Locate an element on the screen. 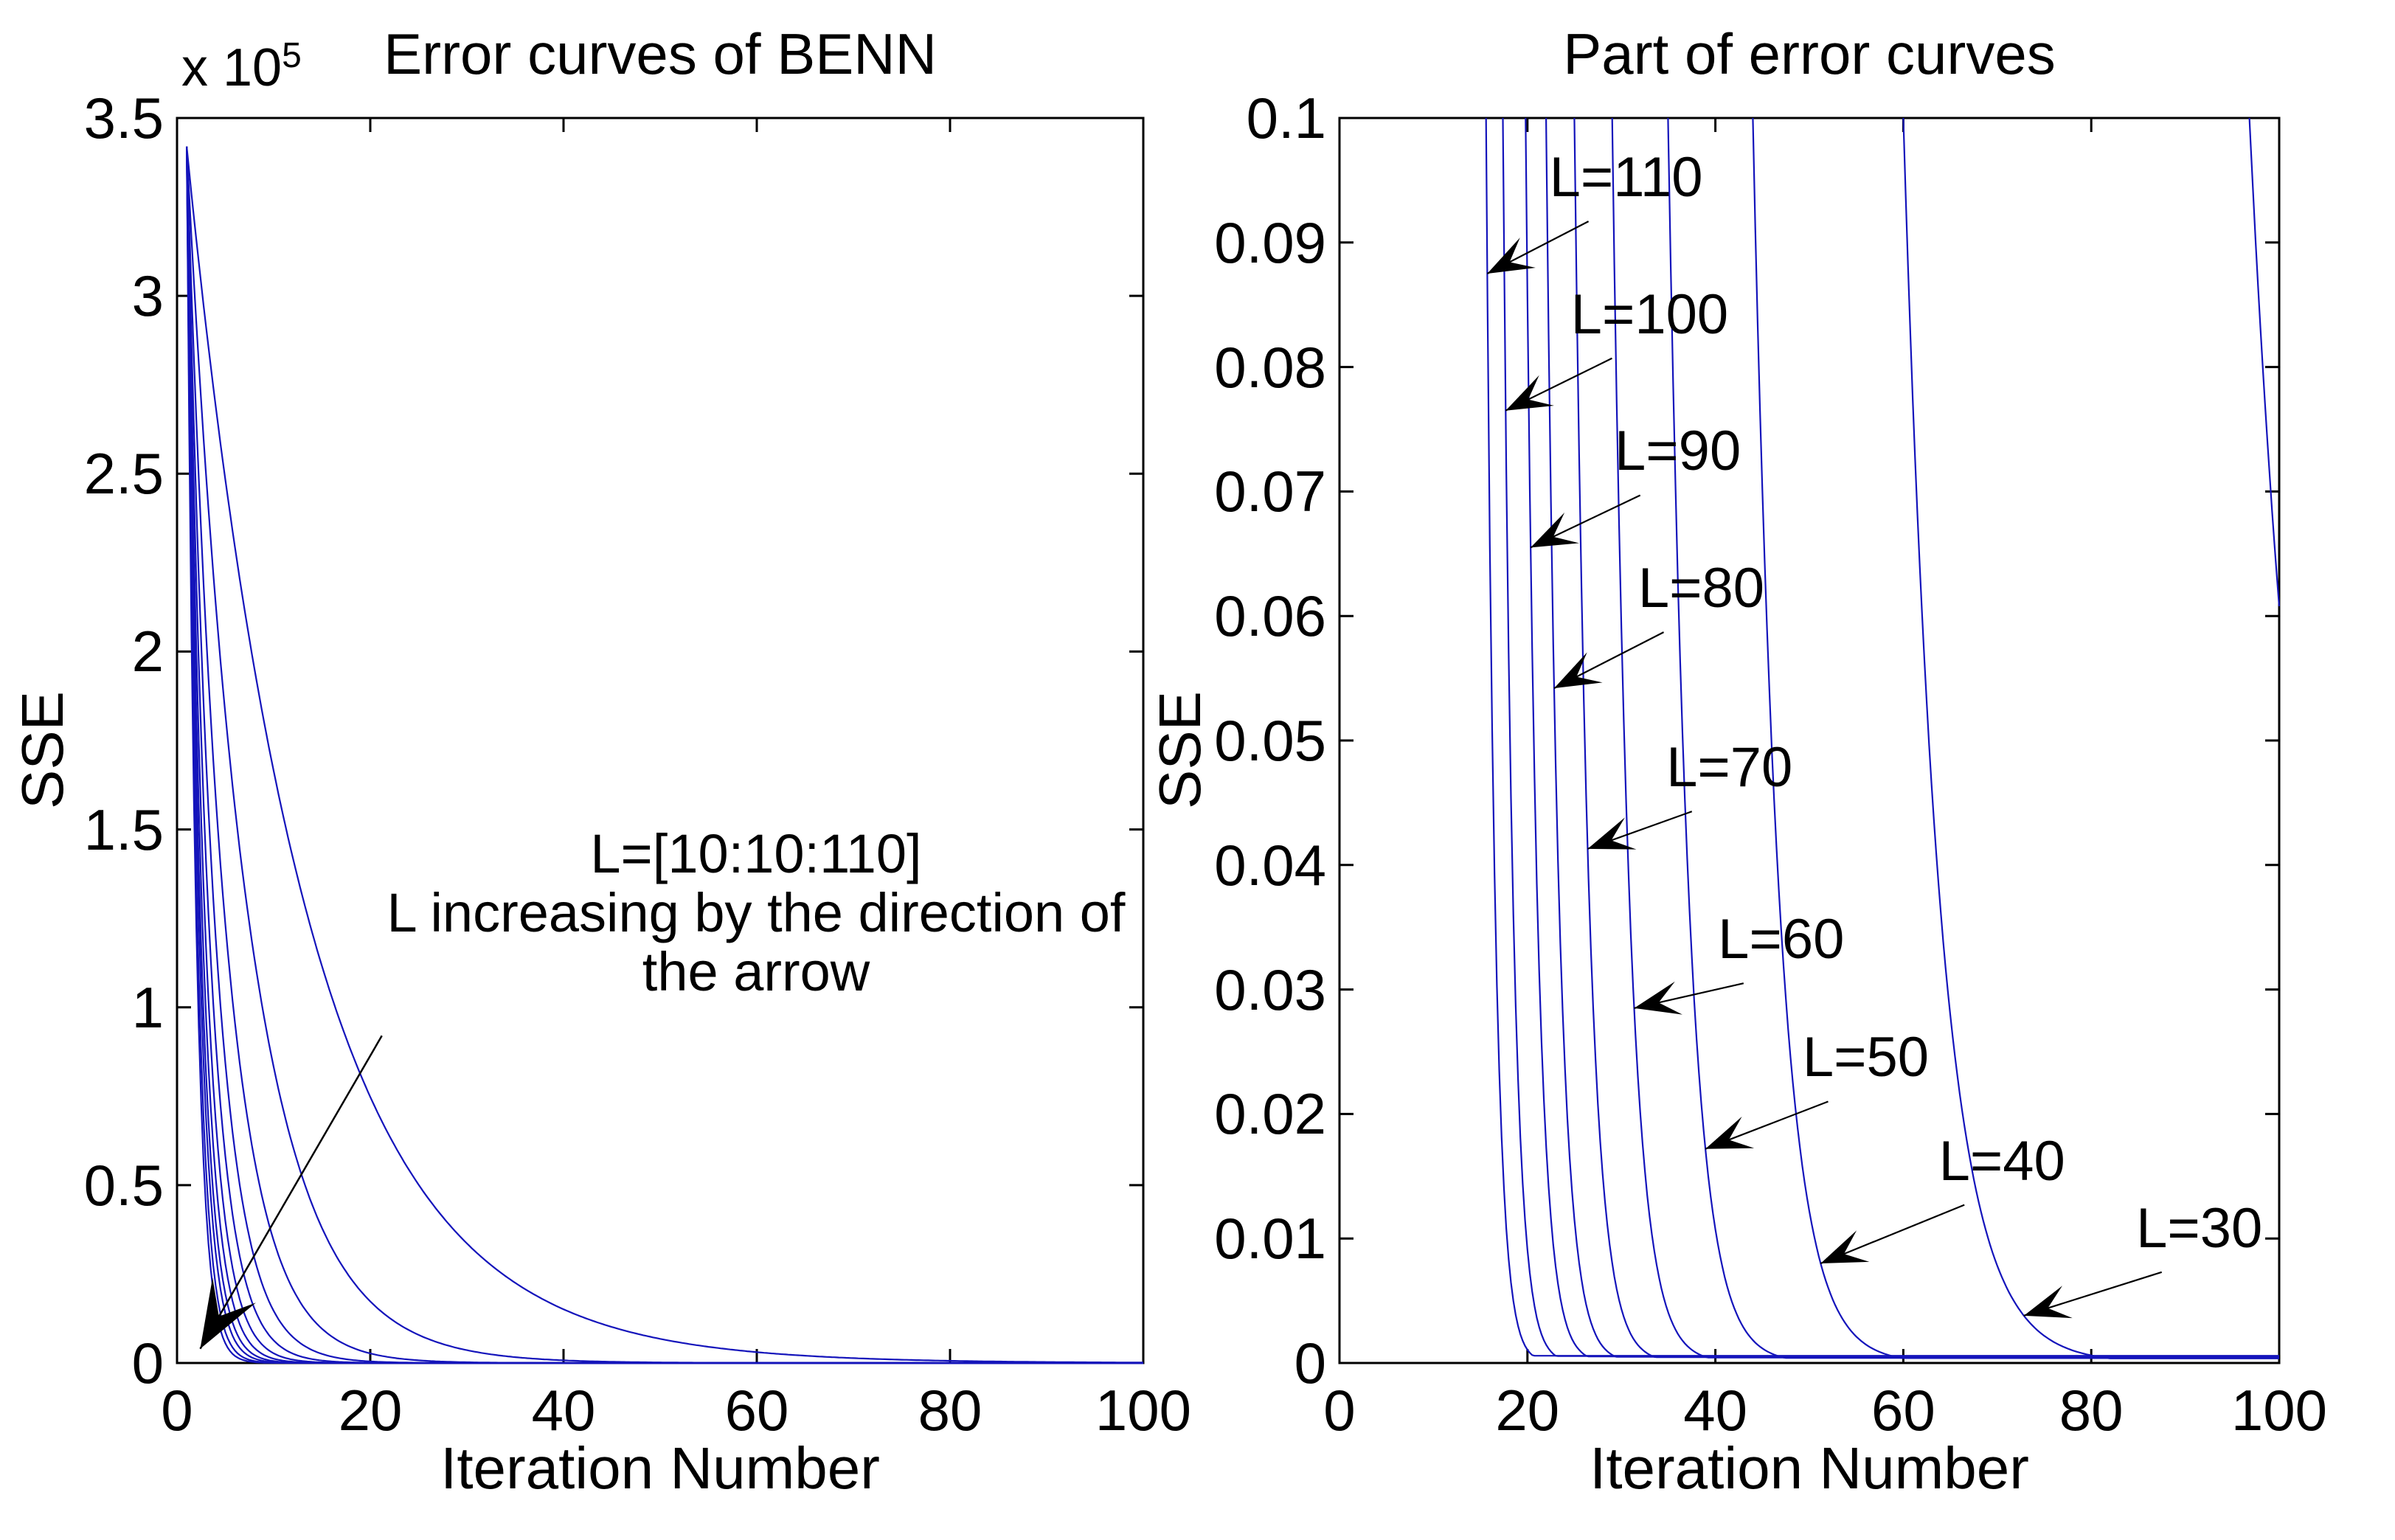  right-x-tick-label-20: 20 is located at coordinates (1527, 1410).